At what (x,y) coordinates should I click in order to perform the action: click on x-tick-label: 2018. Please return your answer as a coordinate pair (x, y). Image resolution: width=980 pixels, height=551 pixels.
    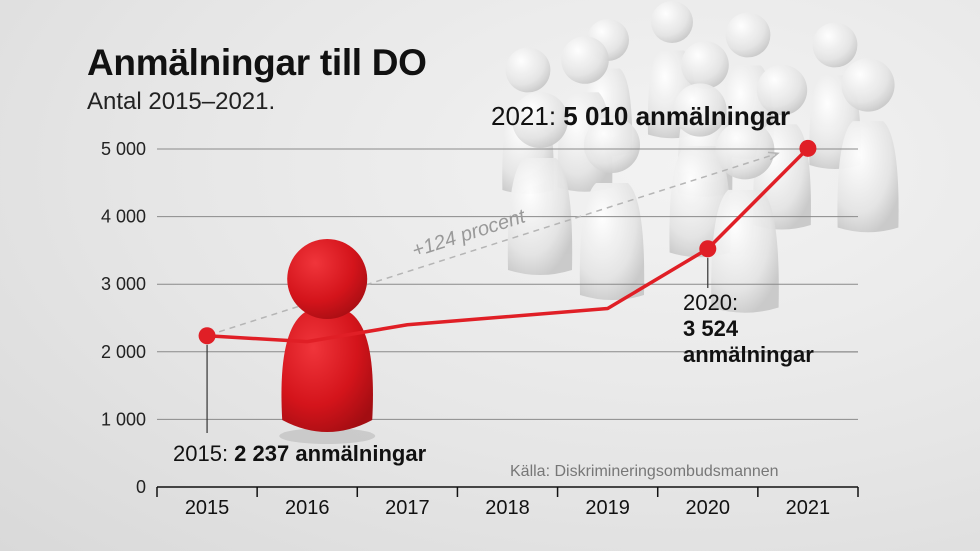
    Looking at the image, I should click on (507, 508).